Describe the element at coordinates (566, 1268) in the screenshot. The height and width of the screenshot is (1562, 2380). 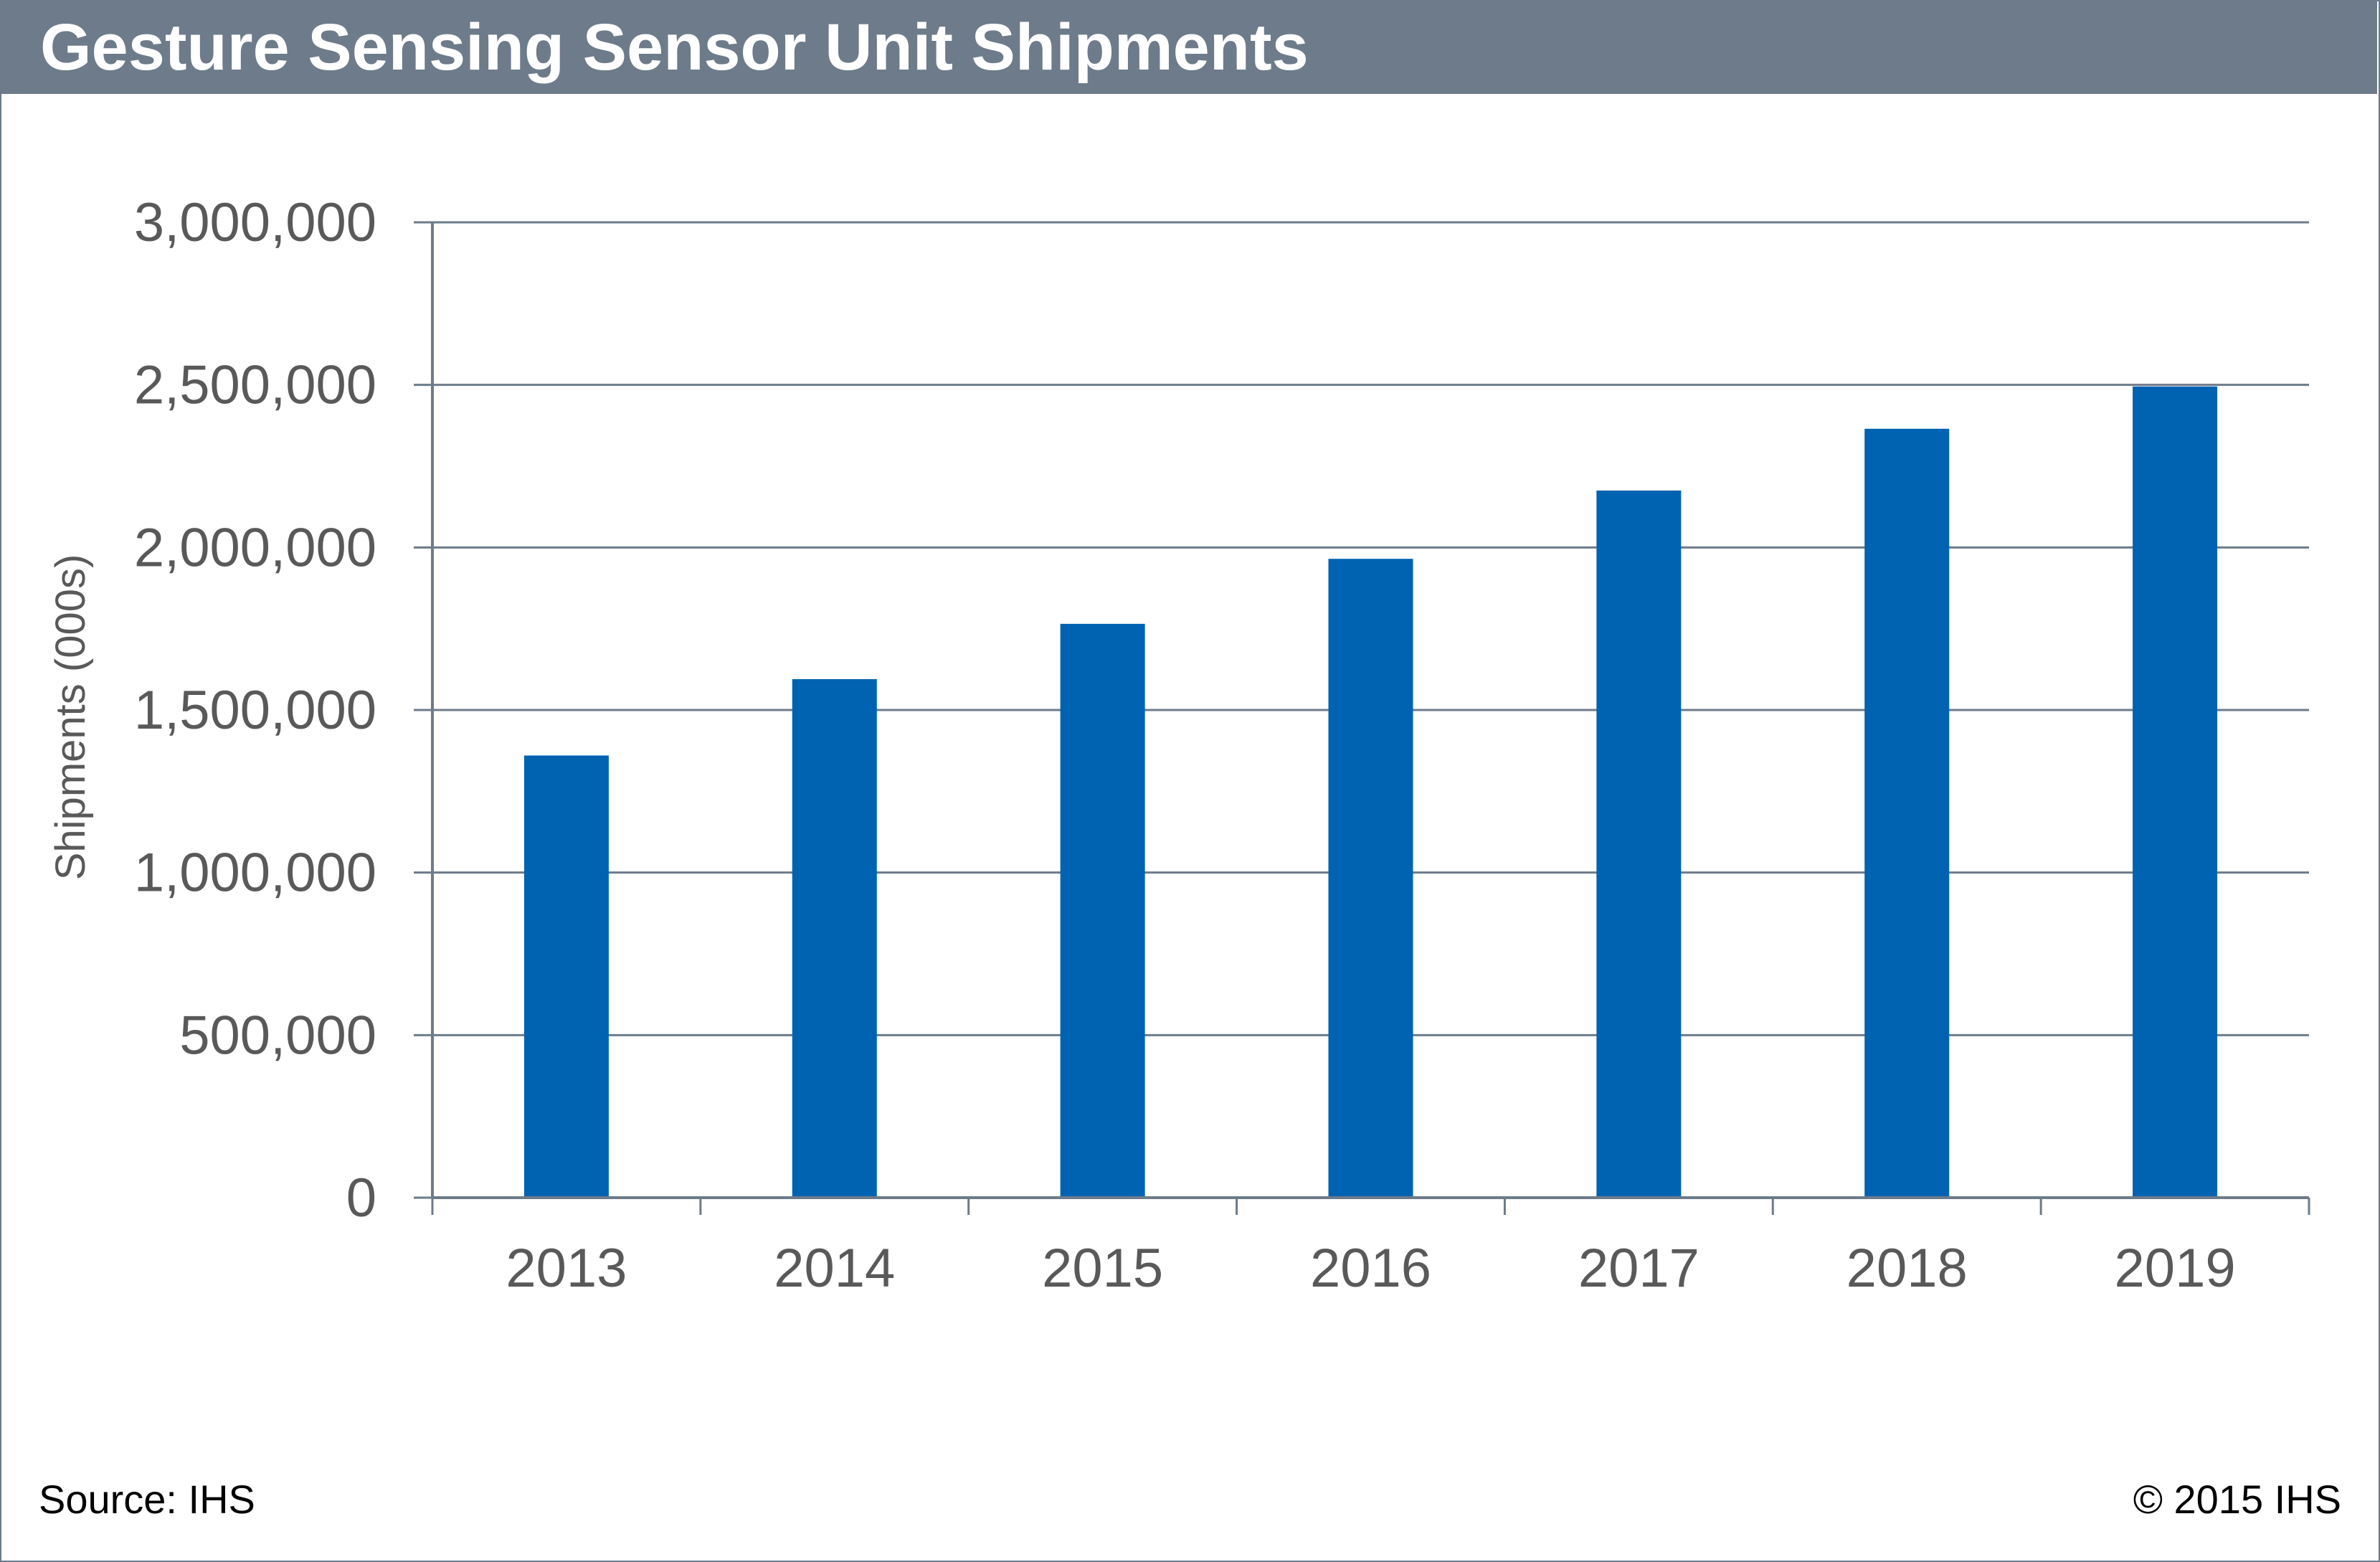
I see `x-tick-label-2013: 2013` at that location.